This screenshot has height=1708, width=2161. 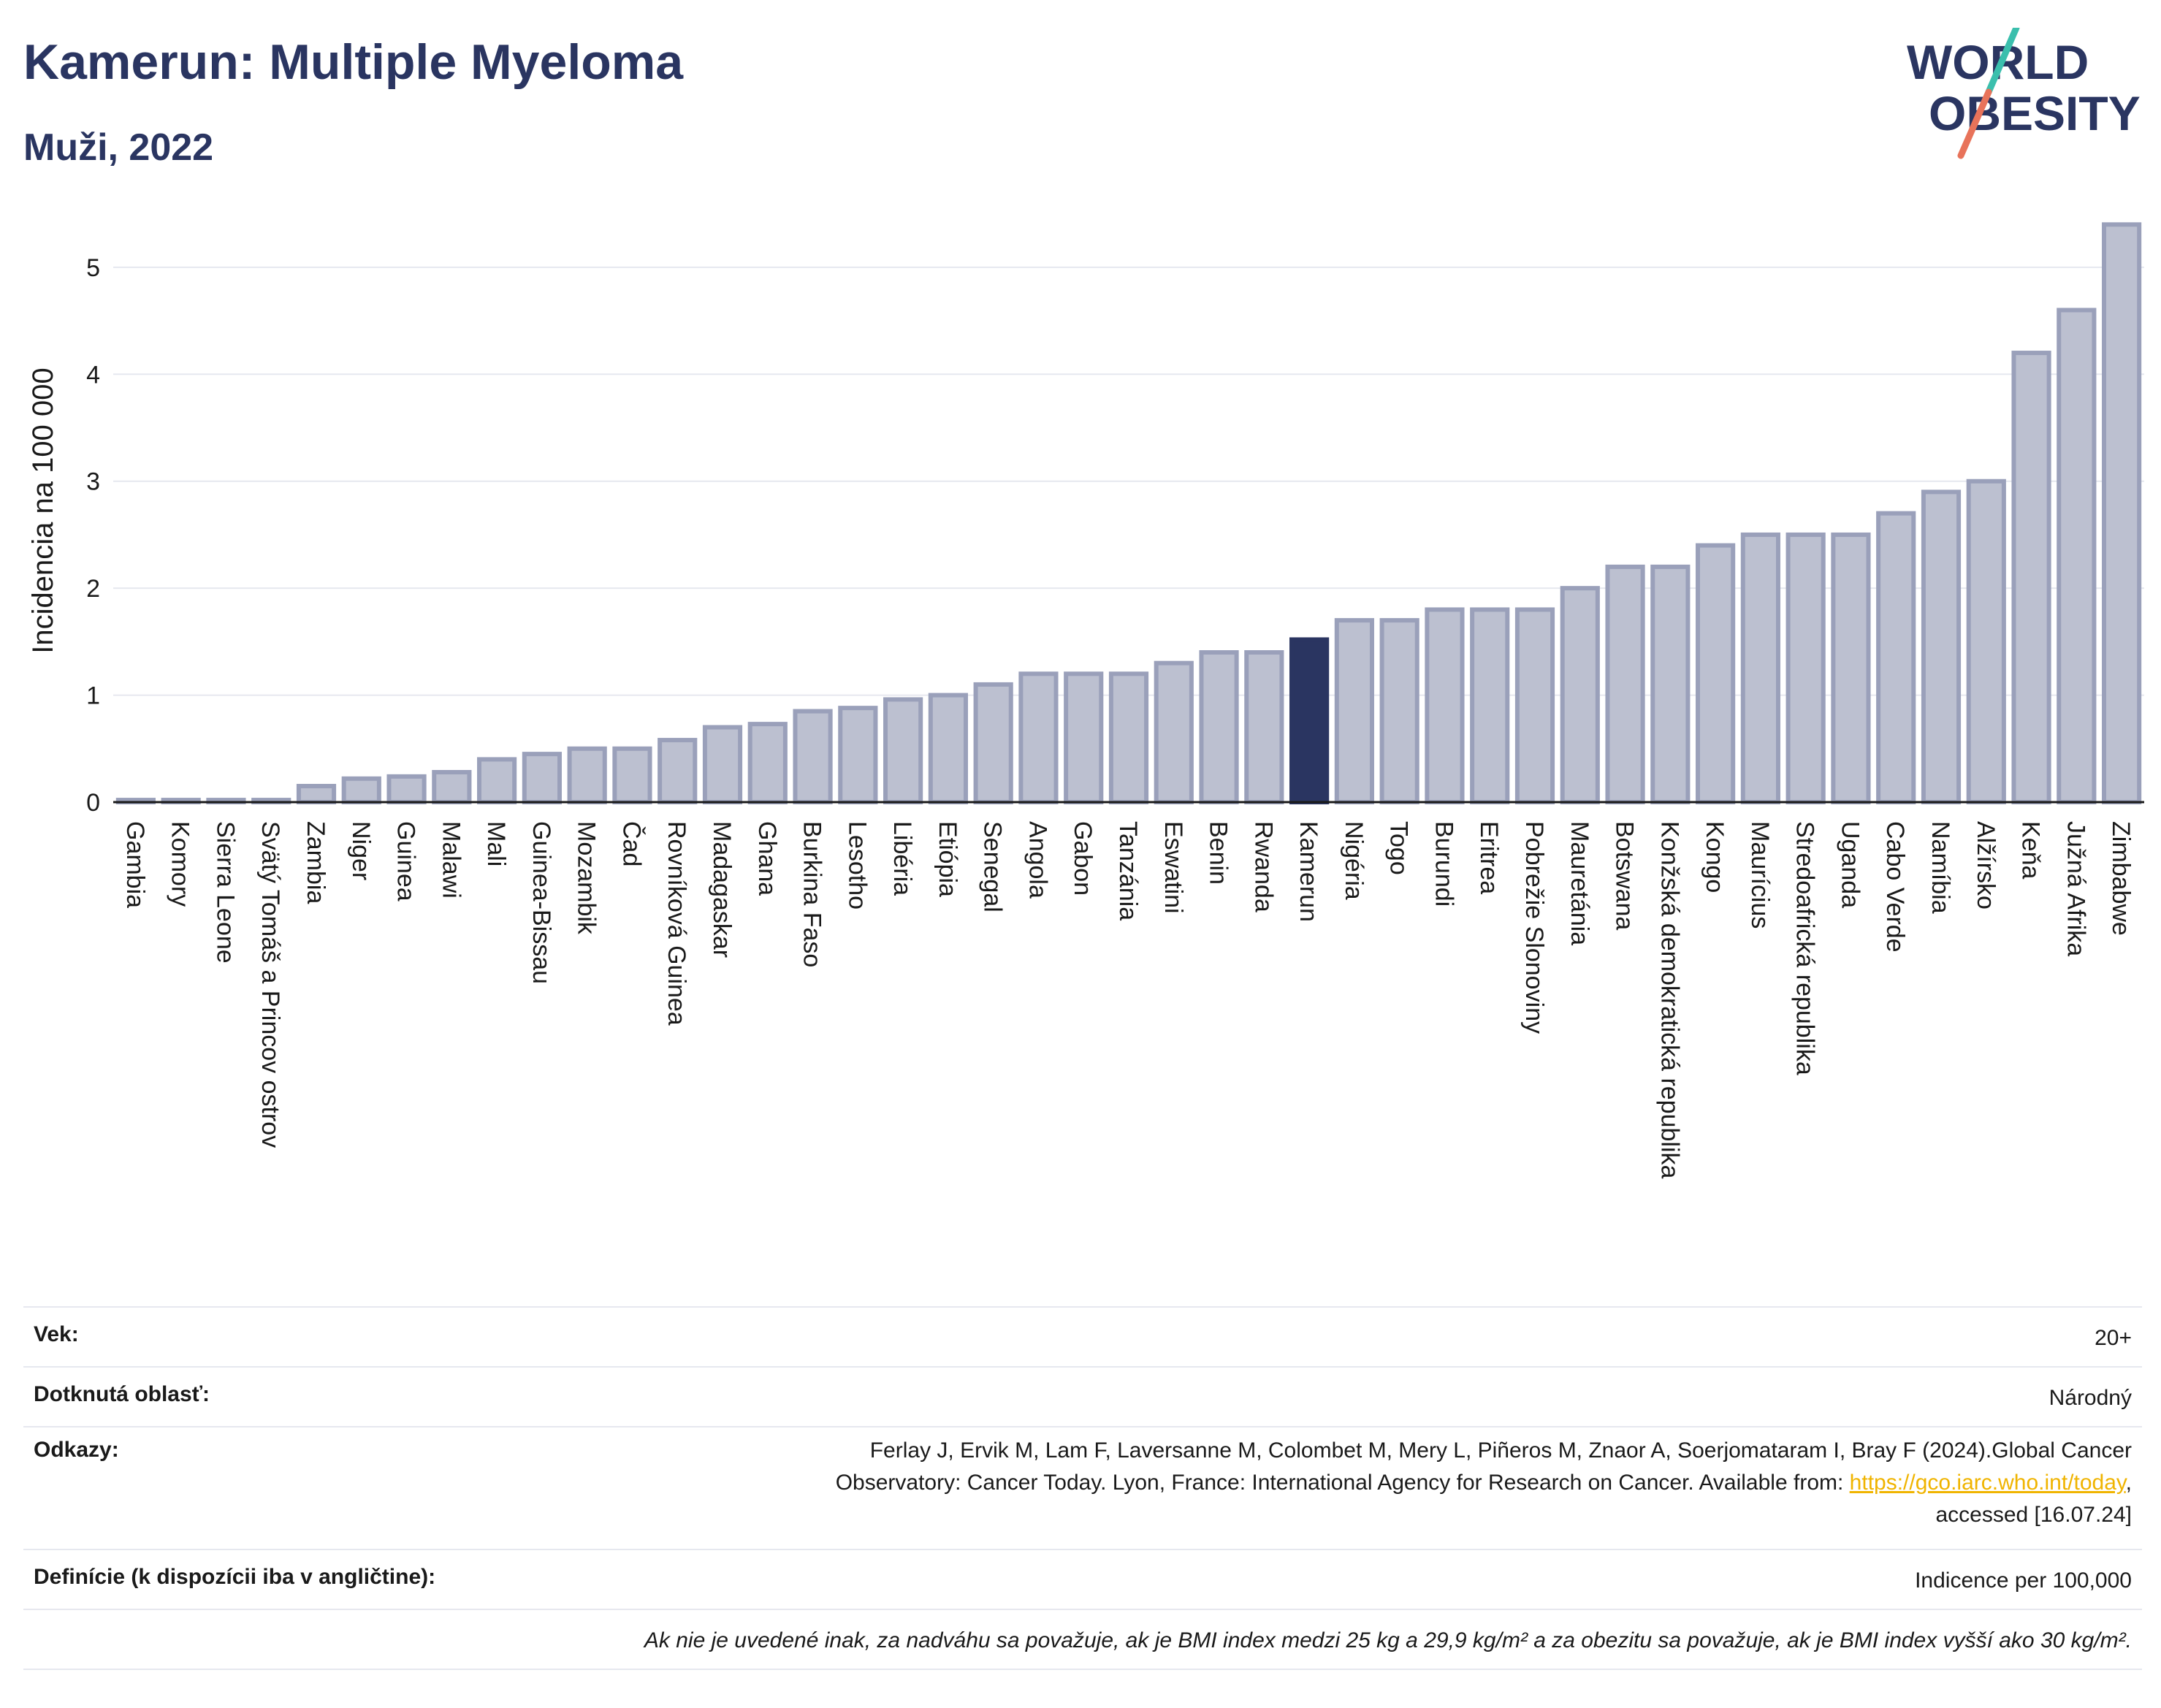 I want to click on age-label: Vek:, so click(x=252, y=1336).